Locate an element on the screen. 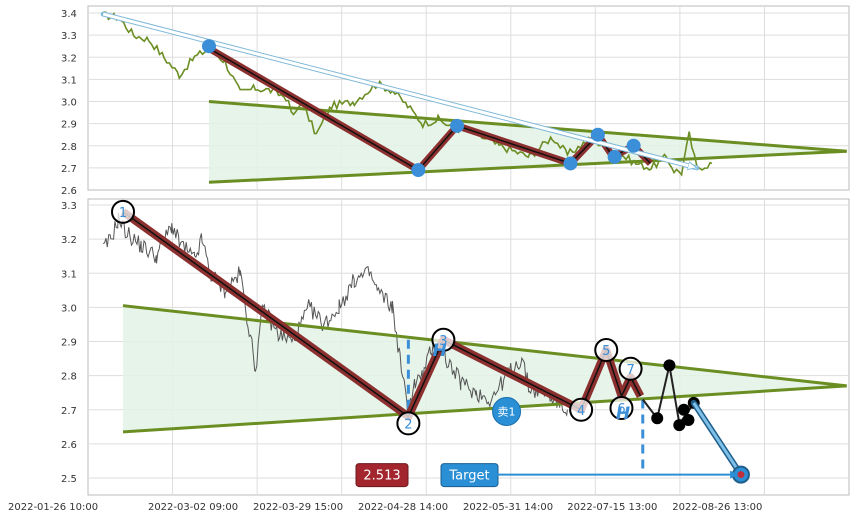  pivot-label: 4 is located at coordinates (581, 411).